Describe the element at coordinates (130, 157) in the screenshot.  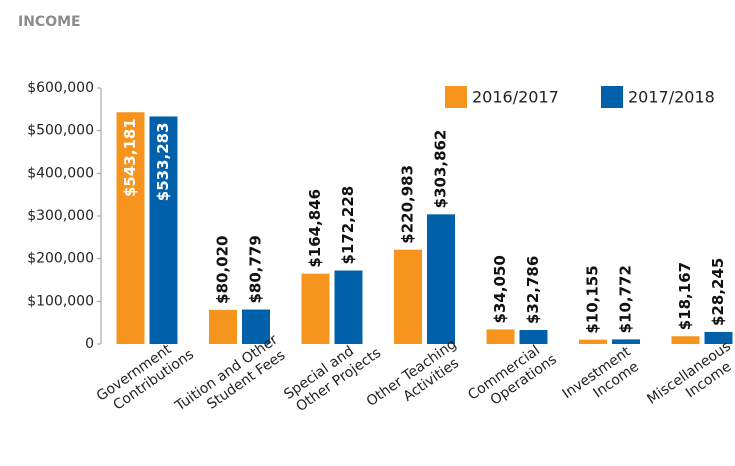
I see `value-label: $543,181` at that location.